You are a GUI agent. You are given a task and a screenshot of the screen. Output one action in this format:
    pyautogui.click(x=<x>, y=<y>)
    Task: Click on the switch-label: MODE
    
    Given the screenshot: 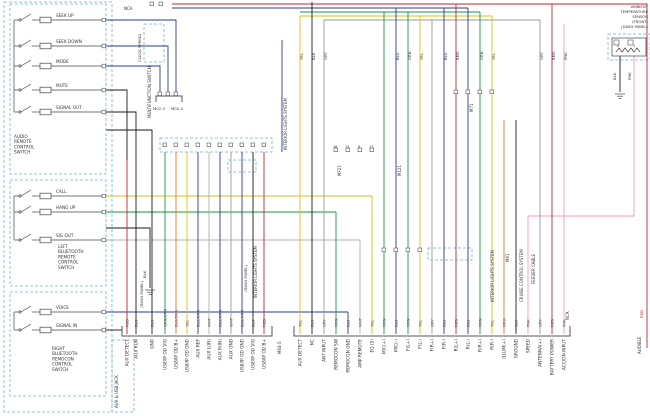 What is the action you would take?
    pyautogui.click(x=62, y=61)
    